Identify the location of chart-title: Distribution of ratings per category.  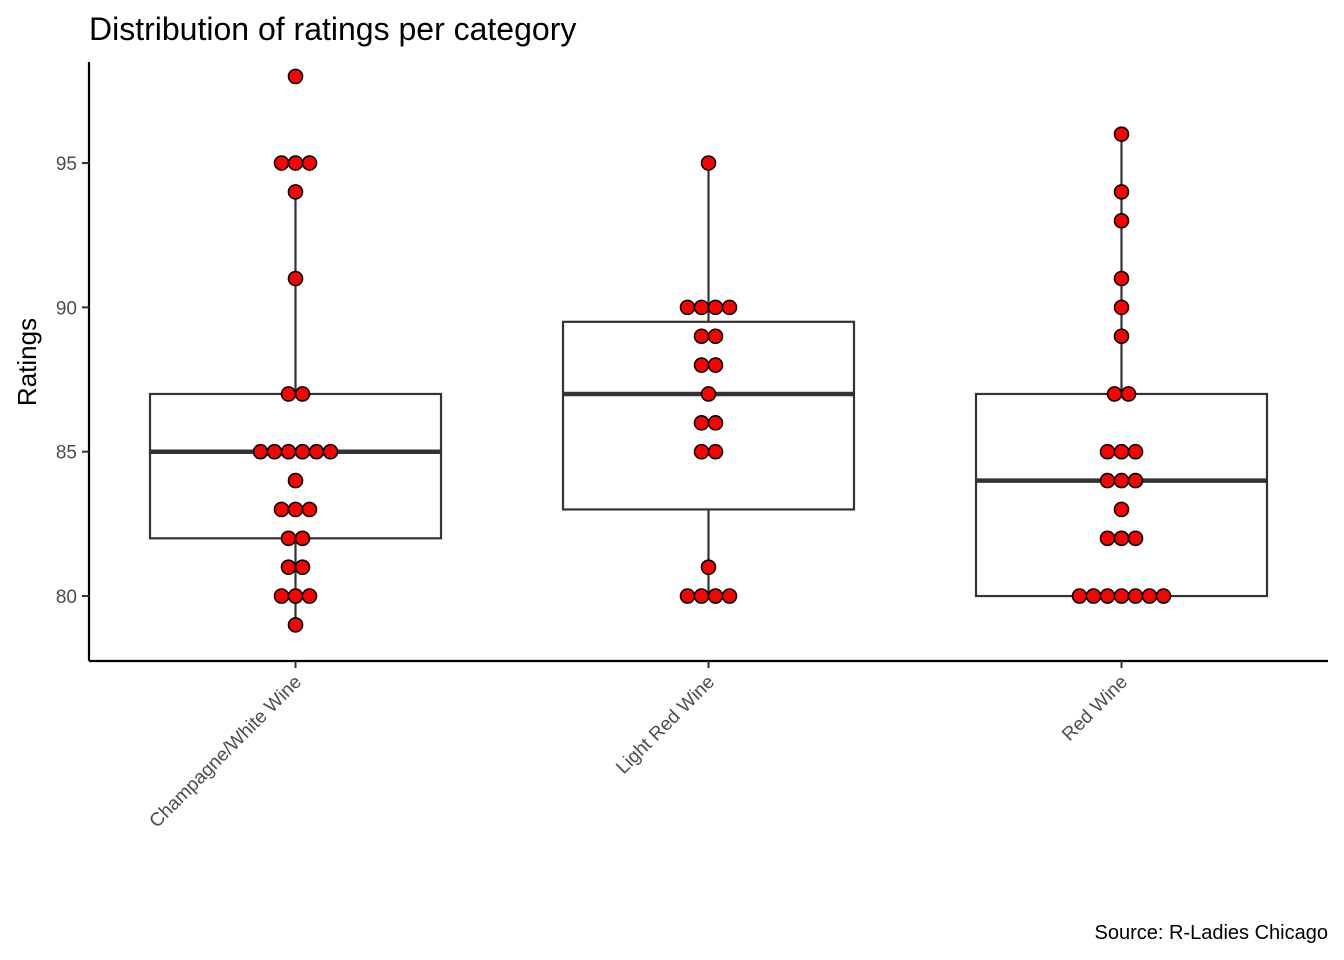
(332, 29).